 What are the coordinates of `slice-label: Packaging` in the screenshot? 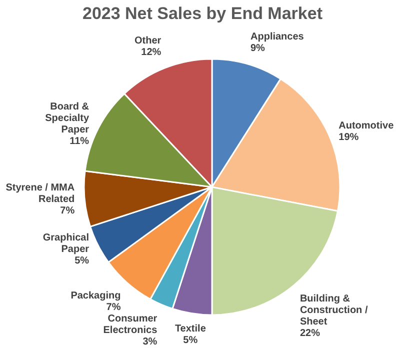 It's located at (95, 296).